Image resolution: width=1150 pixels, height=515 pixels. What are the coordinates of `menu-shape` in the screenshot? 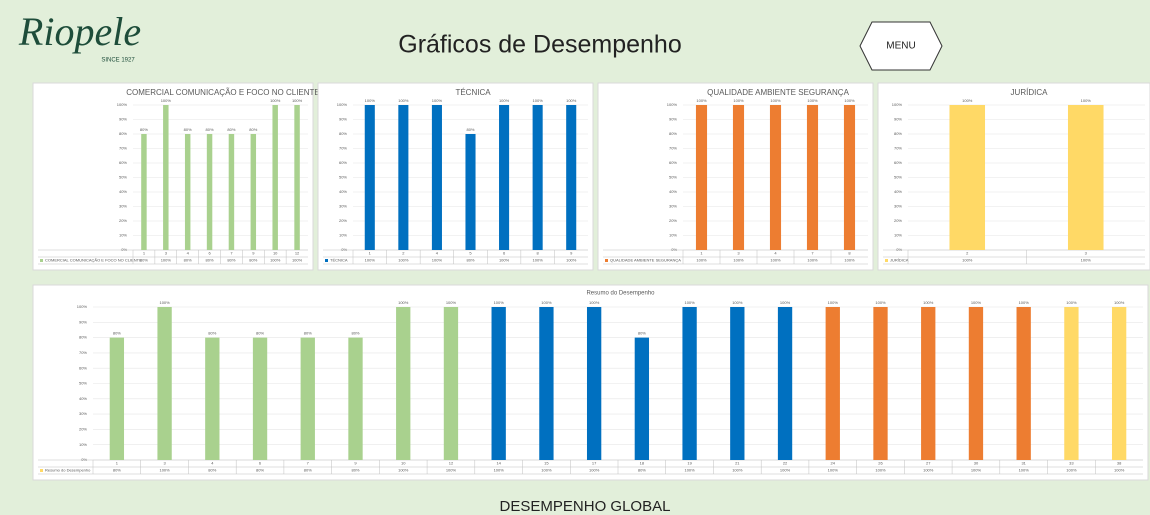 It's located at (901, 46).